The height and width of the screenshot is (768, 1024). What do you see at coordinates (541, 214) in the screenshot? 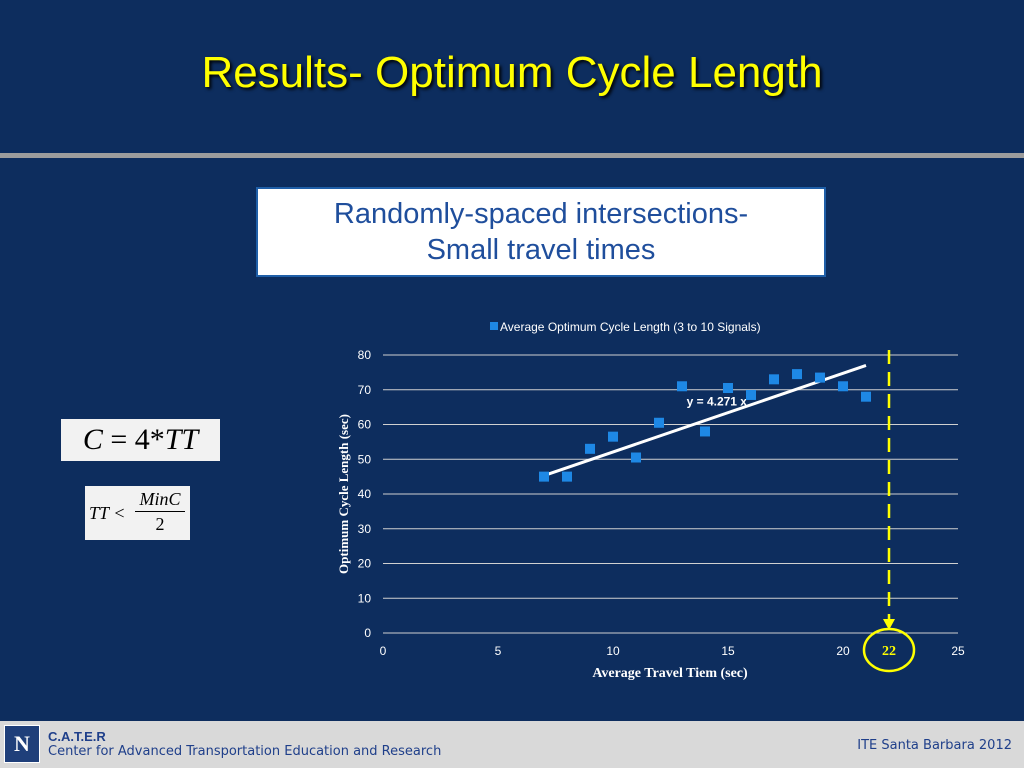
I see `subtitle-line-1: Randomly-spaced intersections-` at bounding box center [541, 214].